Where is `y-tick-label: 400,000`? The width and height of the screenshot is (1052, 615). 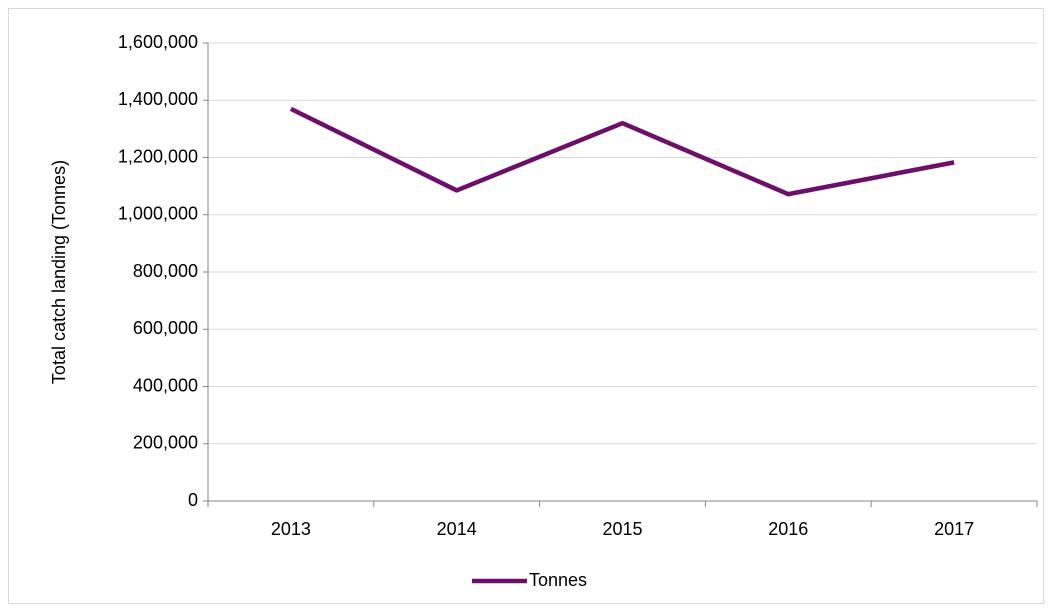
y-tick-label: 400,000 is located at coordinates (165, 385).